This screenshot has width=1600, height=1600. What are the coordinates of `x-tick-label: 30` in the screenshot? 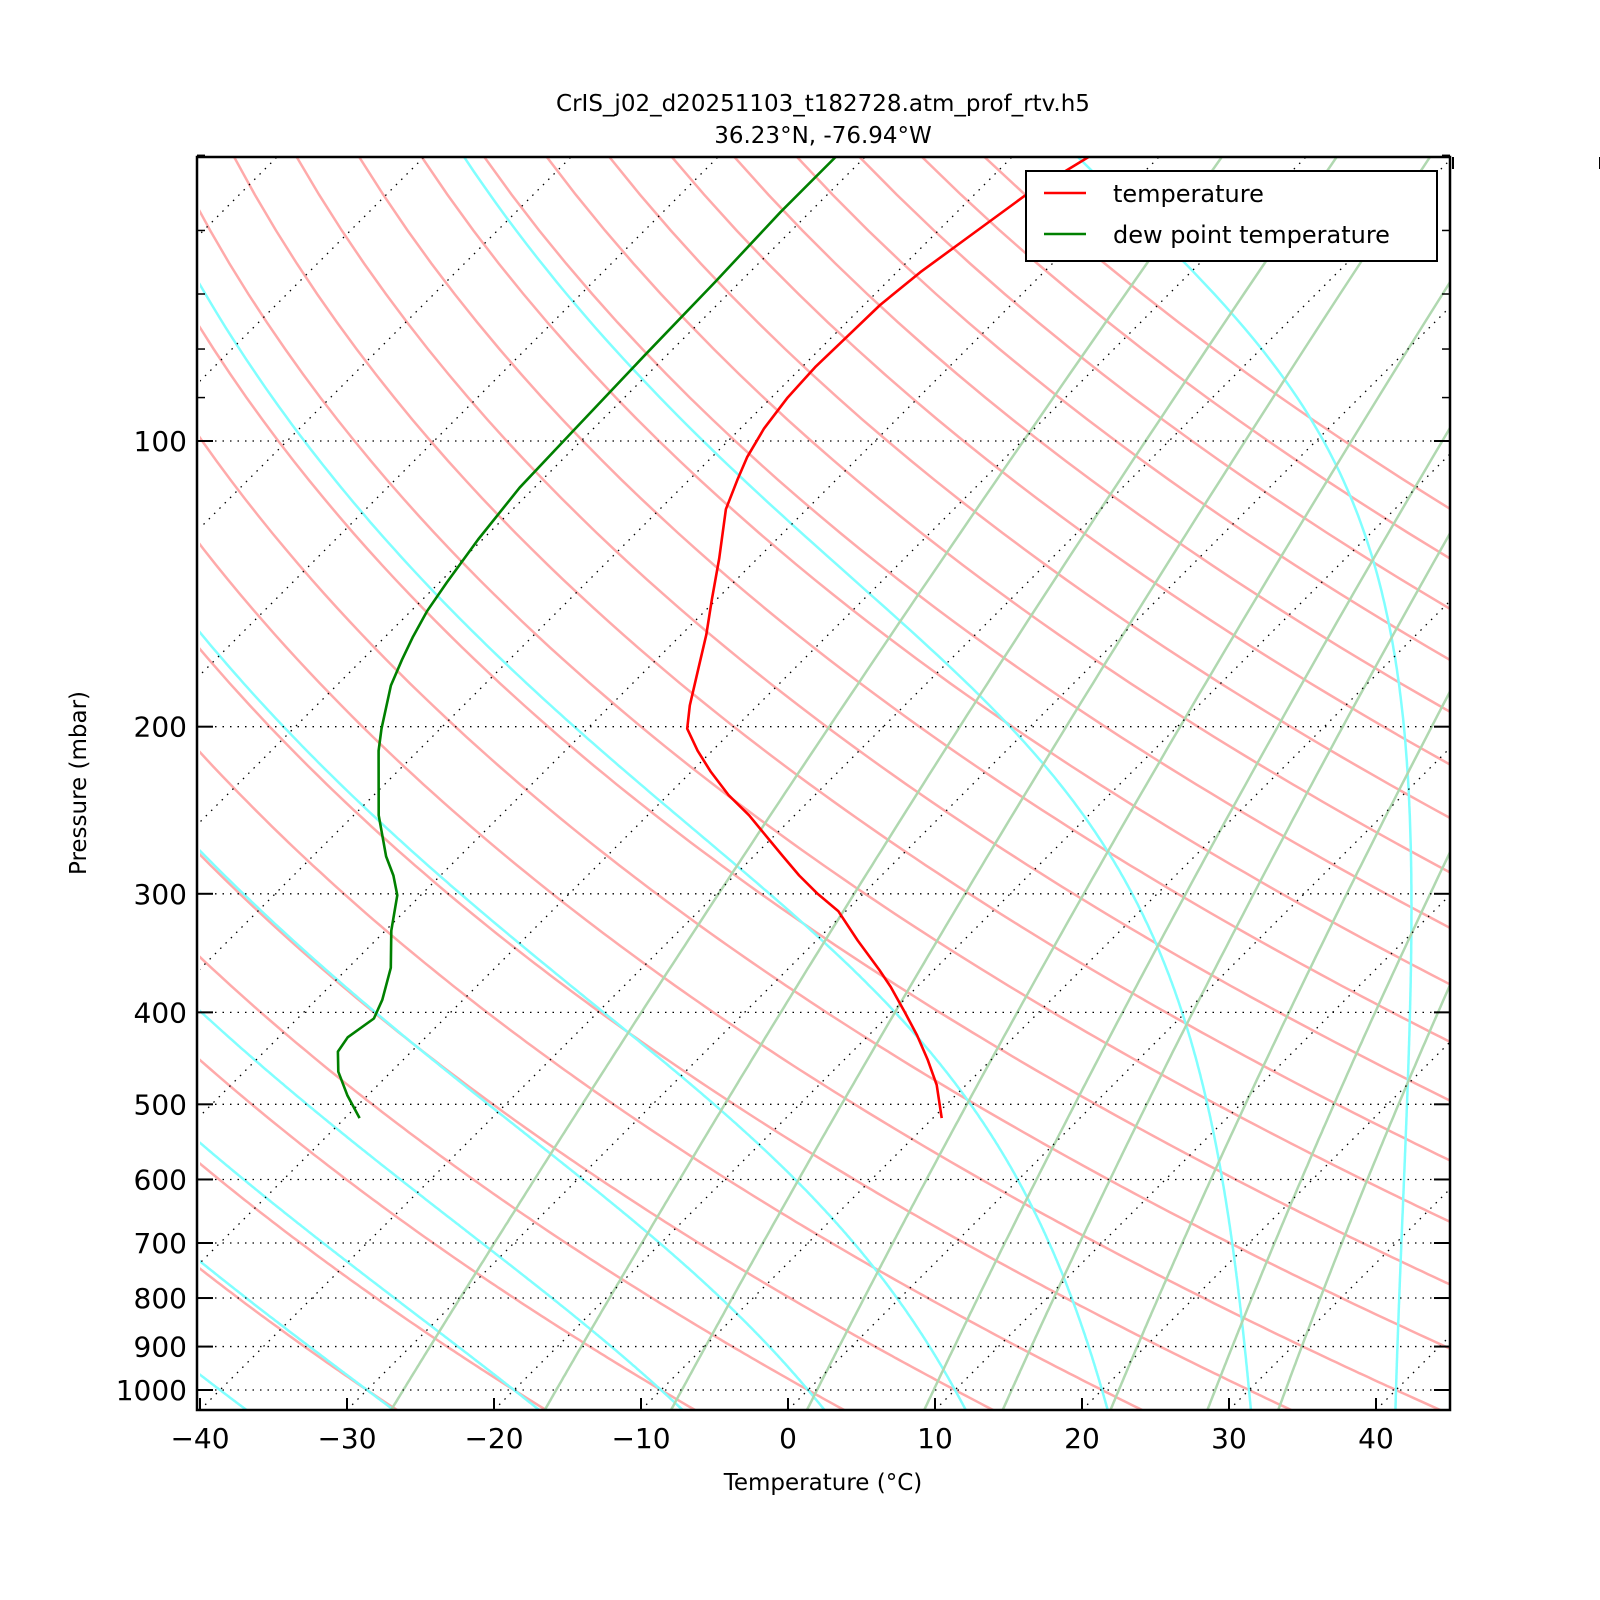 It's located at (1229, 1438).